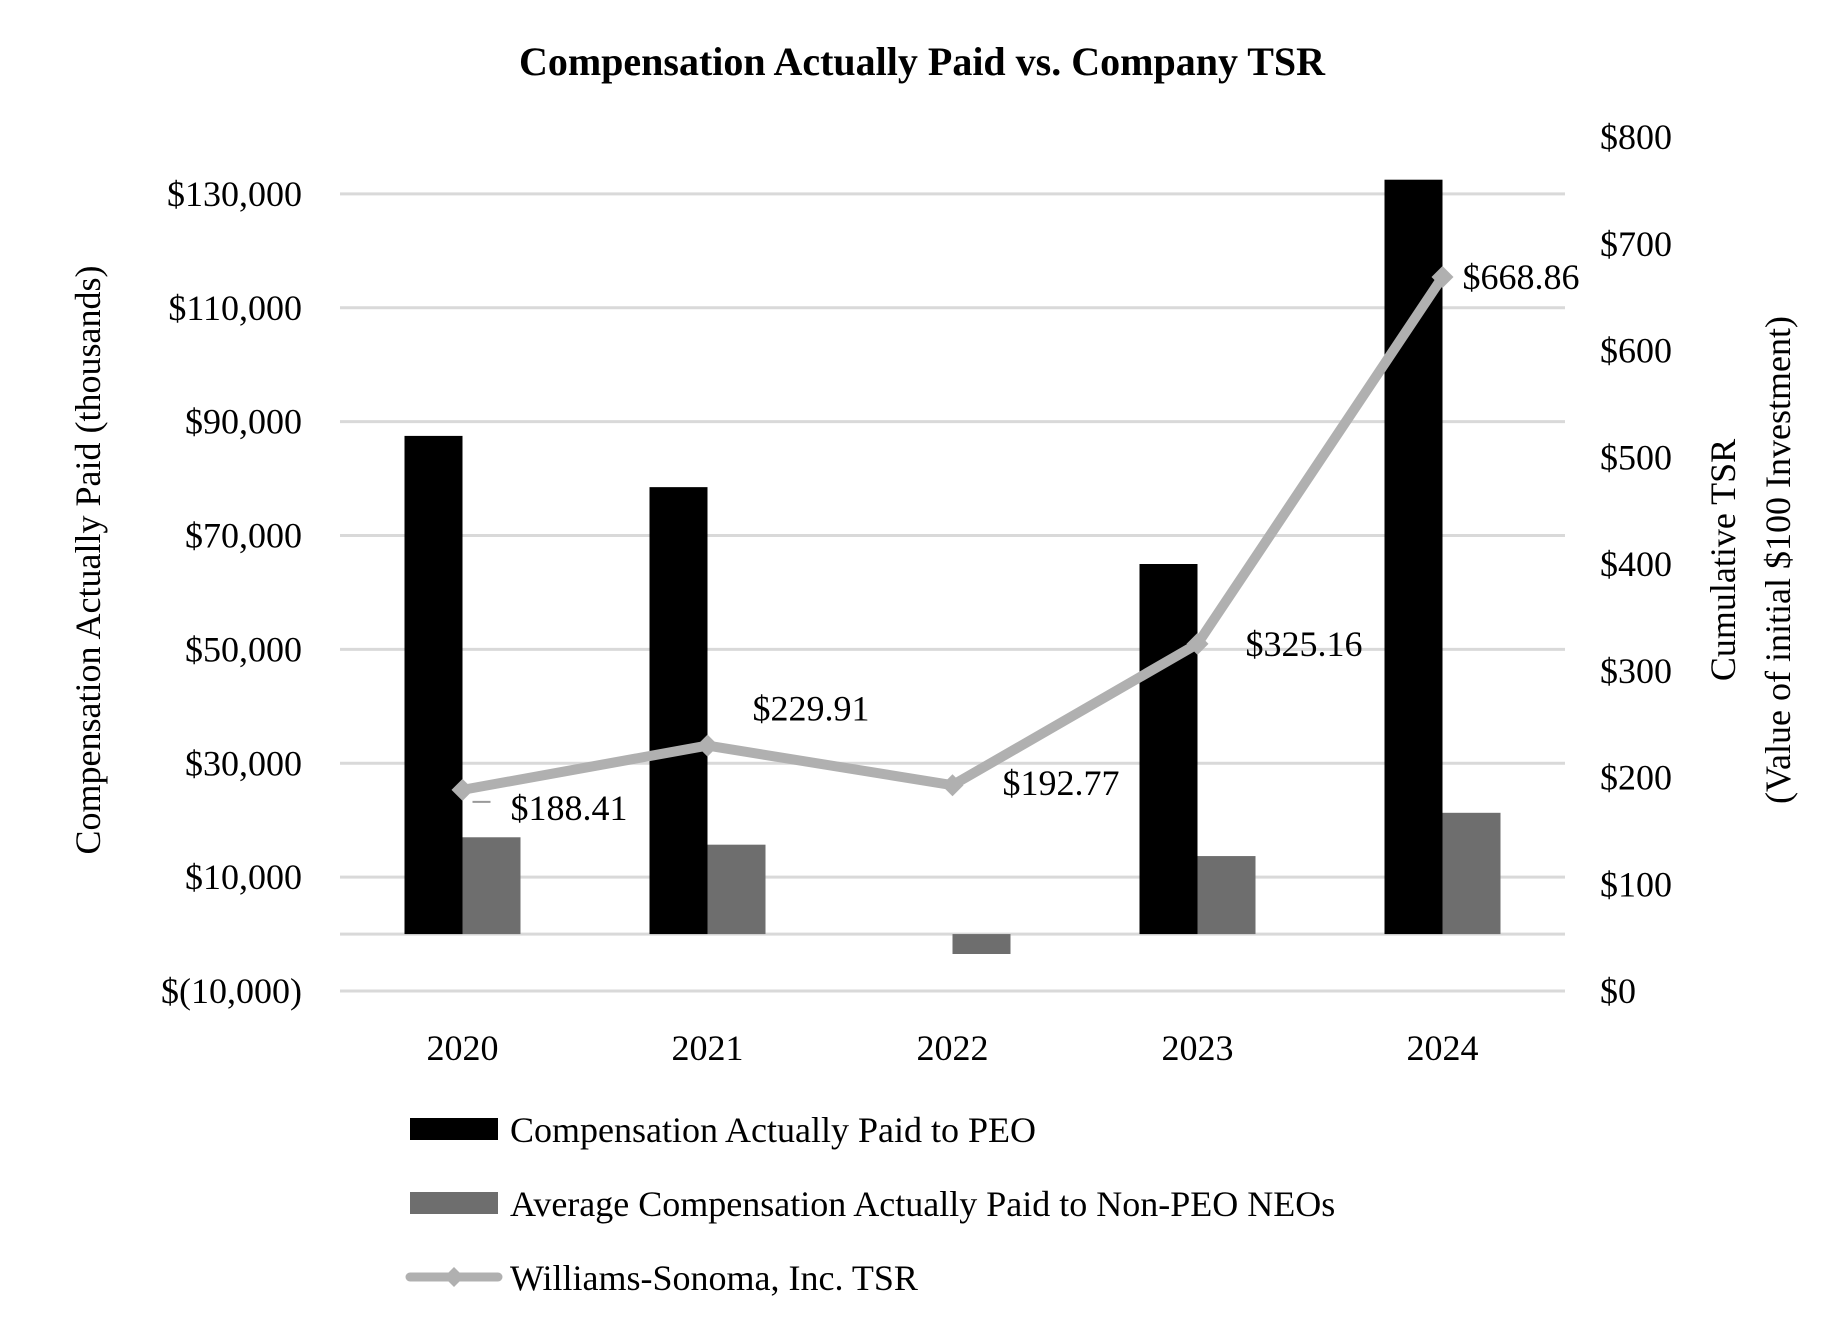 This screenshot has width=1844, height=1319. What do you see at coordinates (1198, 1048) in the screenshot?
I see `x-category-label: 2023` at bounding box center [1198, 1048].